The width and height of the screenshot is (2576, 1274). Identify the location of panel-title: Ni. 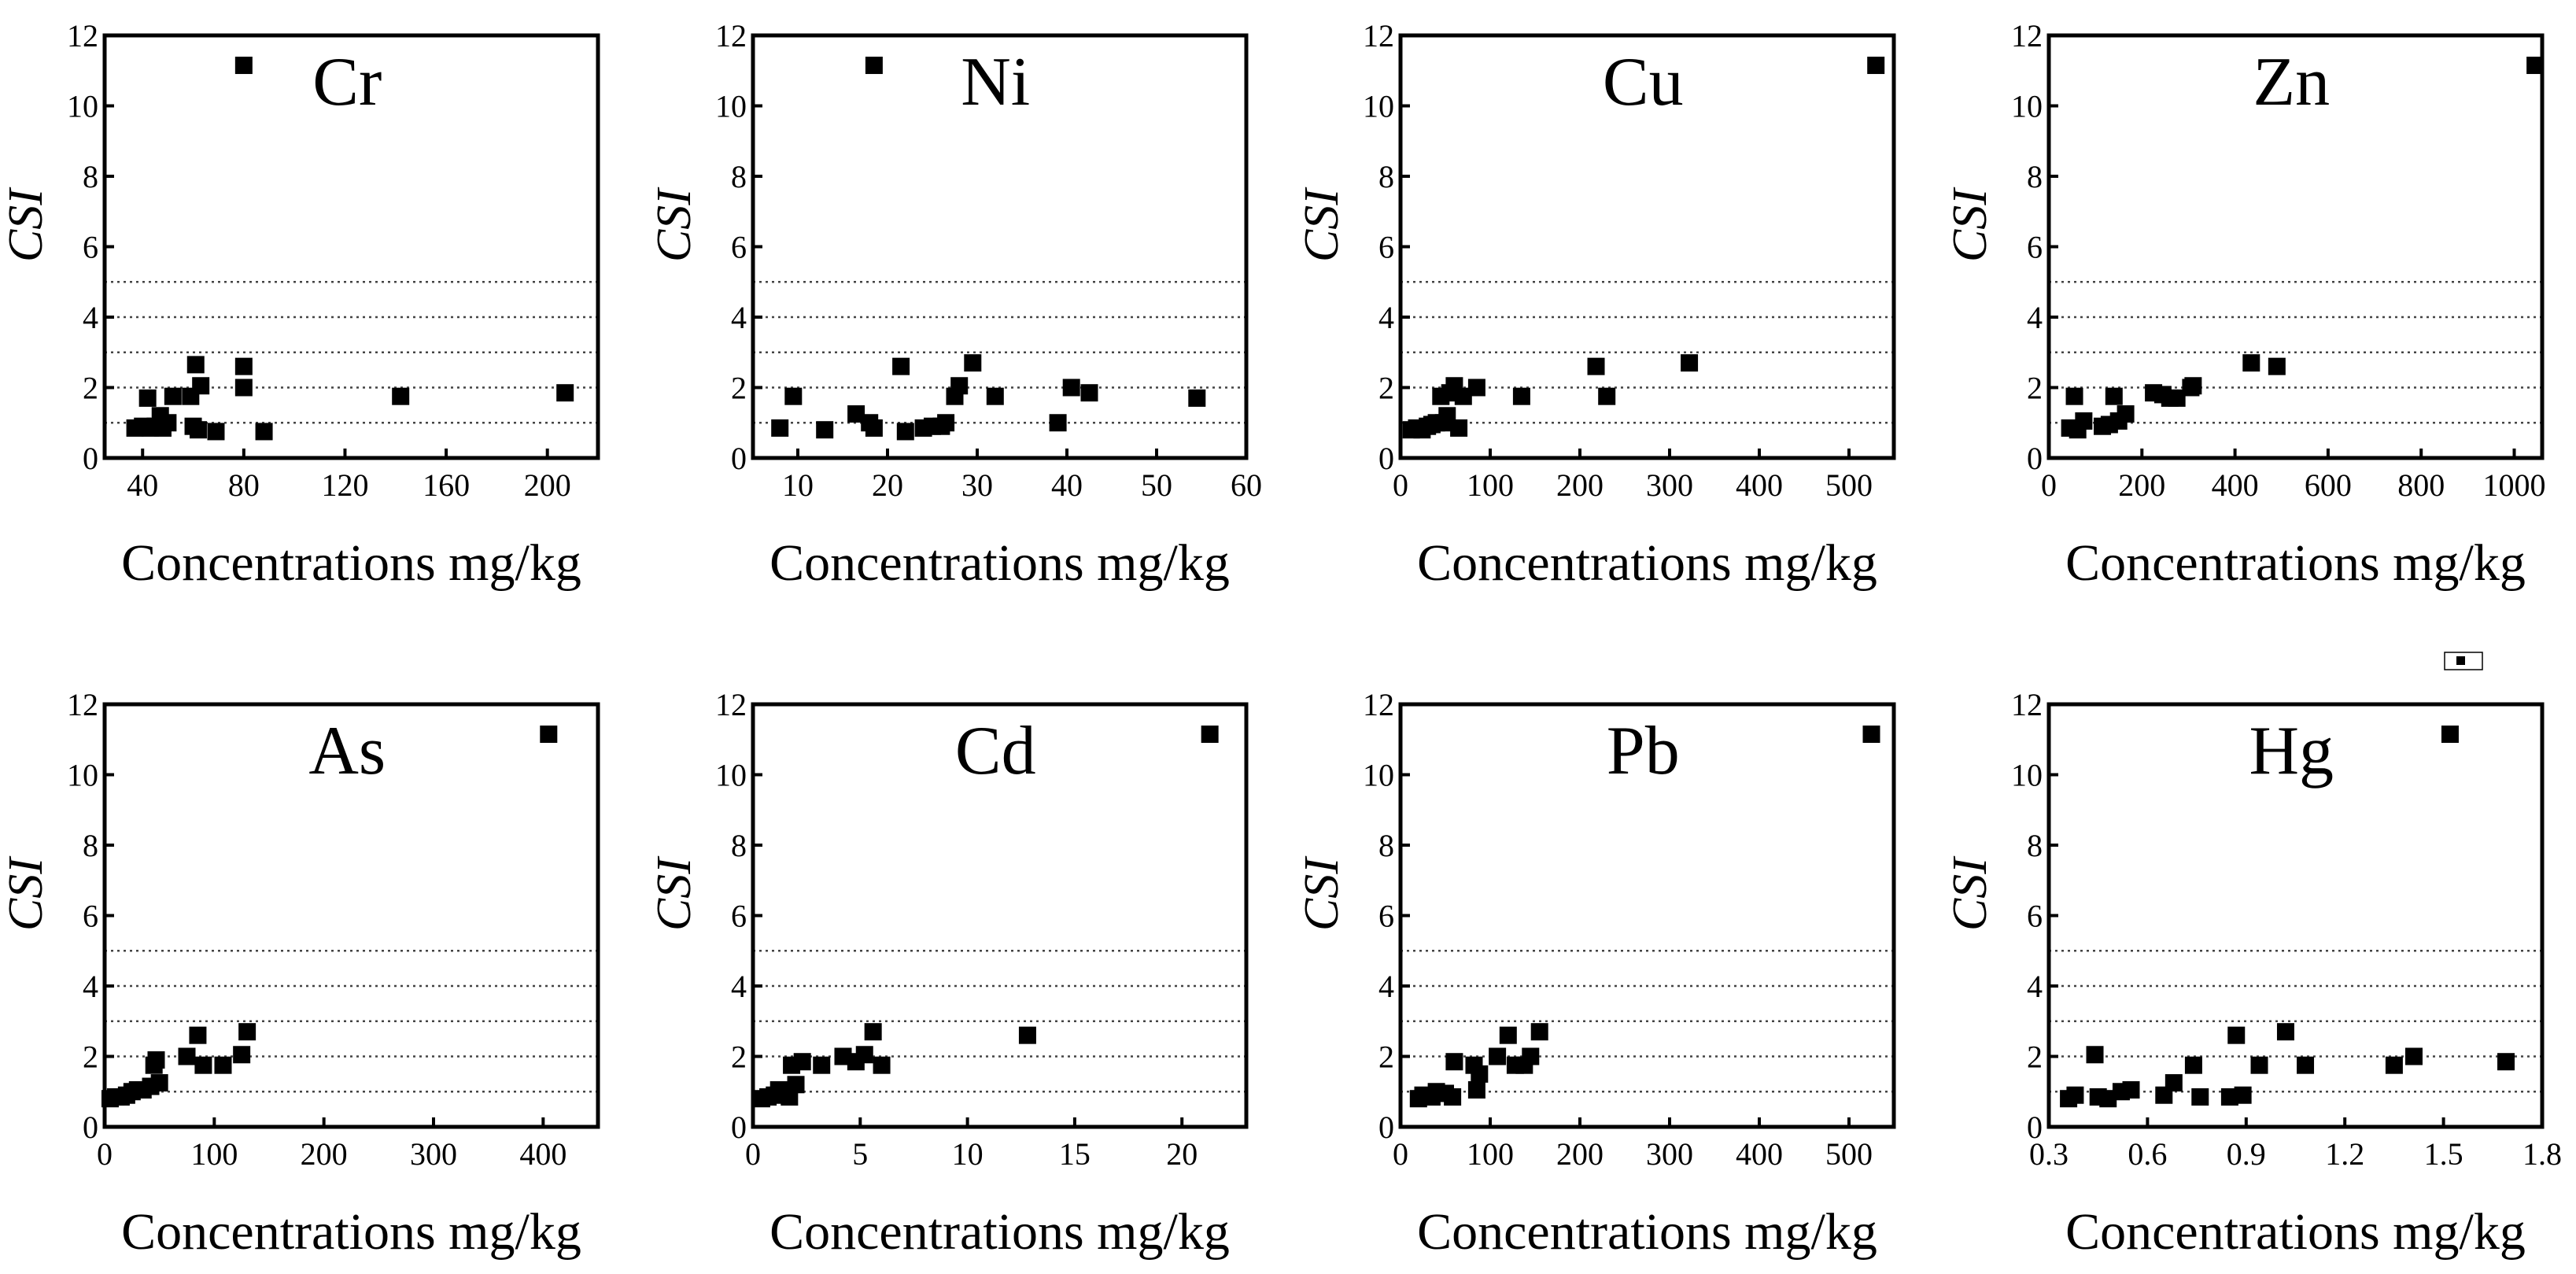
(995, 82).